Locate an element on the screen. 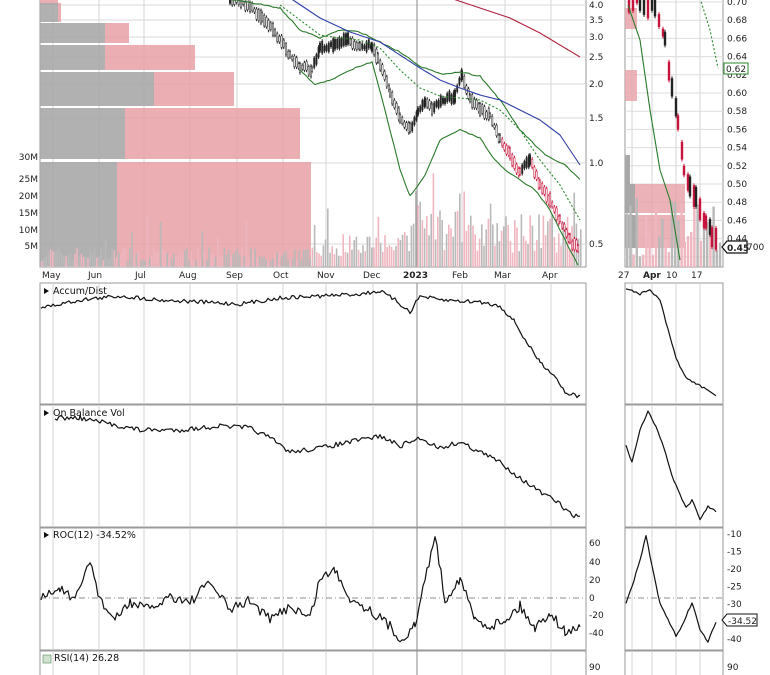  vbp-bar-red is located at coordinates (212, 133).